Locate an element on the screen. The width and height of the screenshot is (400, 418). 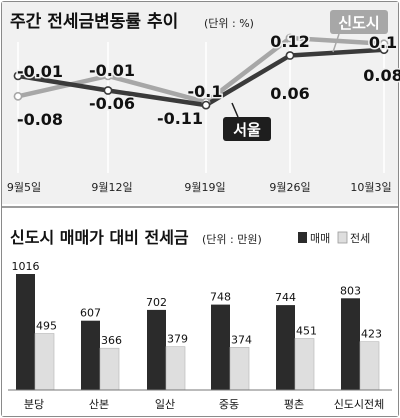
panel-divider is located at coordinates (200, 207).